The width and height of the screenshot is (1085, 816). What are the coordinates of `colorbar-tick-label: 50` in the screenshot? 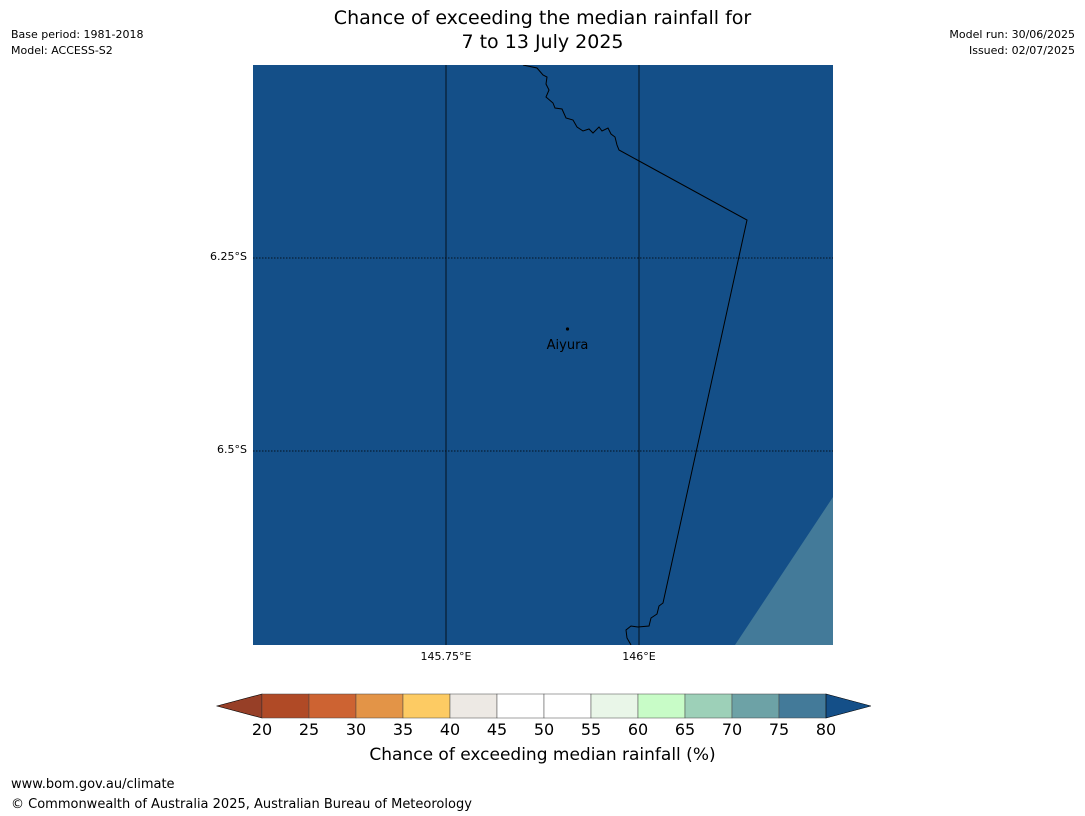 It's located at (544, 729).